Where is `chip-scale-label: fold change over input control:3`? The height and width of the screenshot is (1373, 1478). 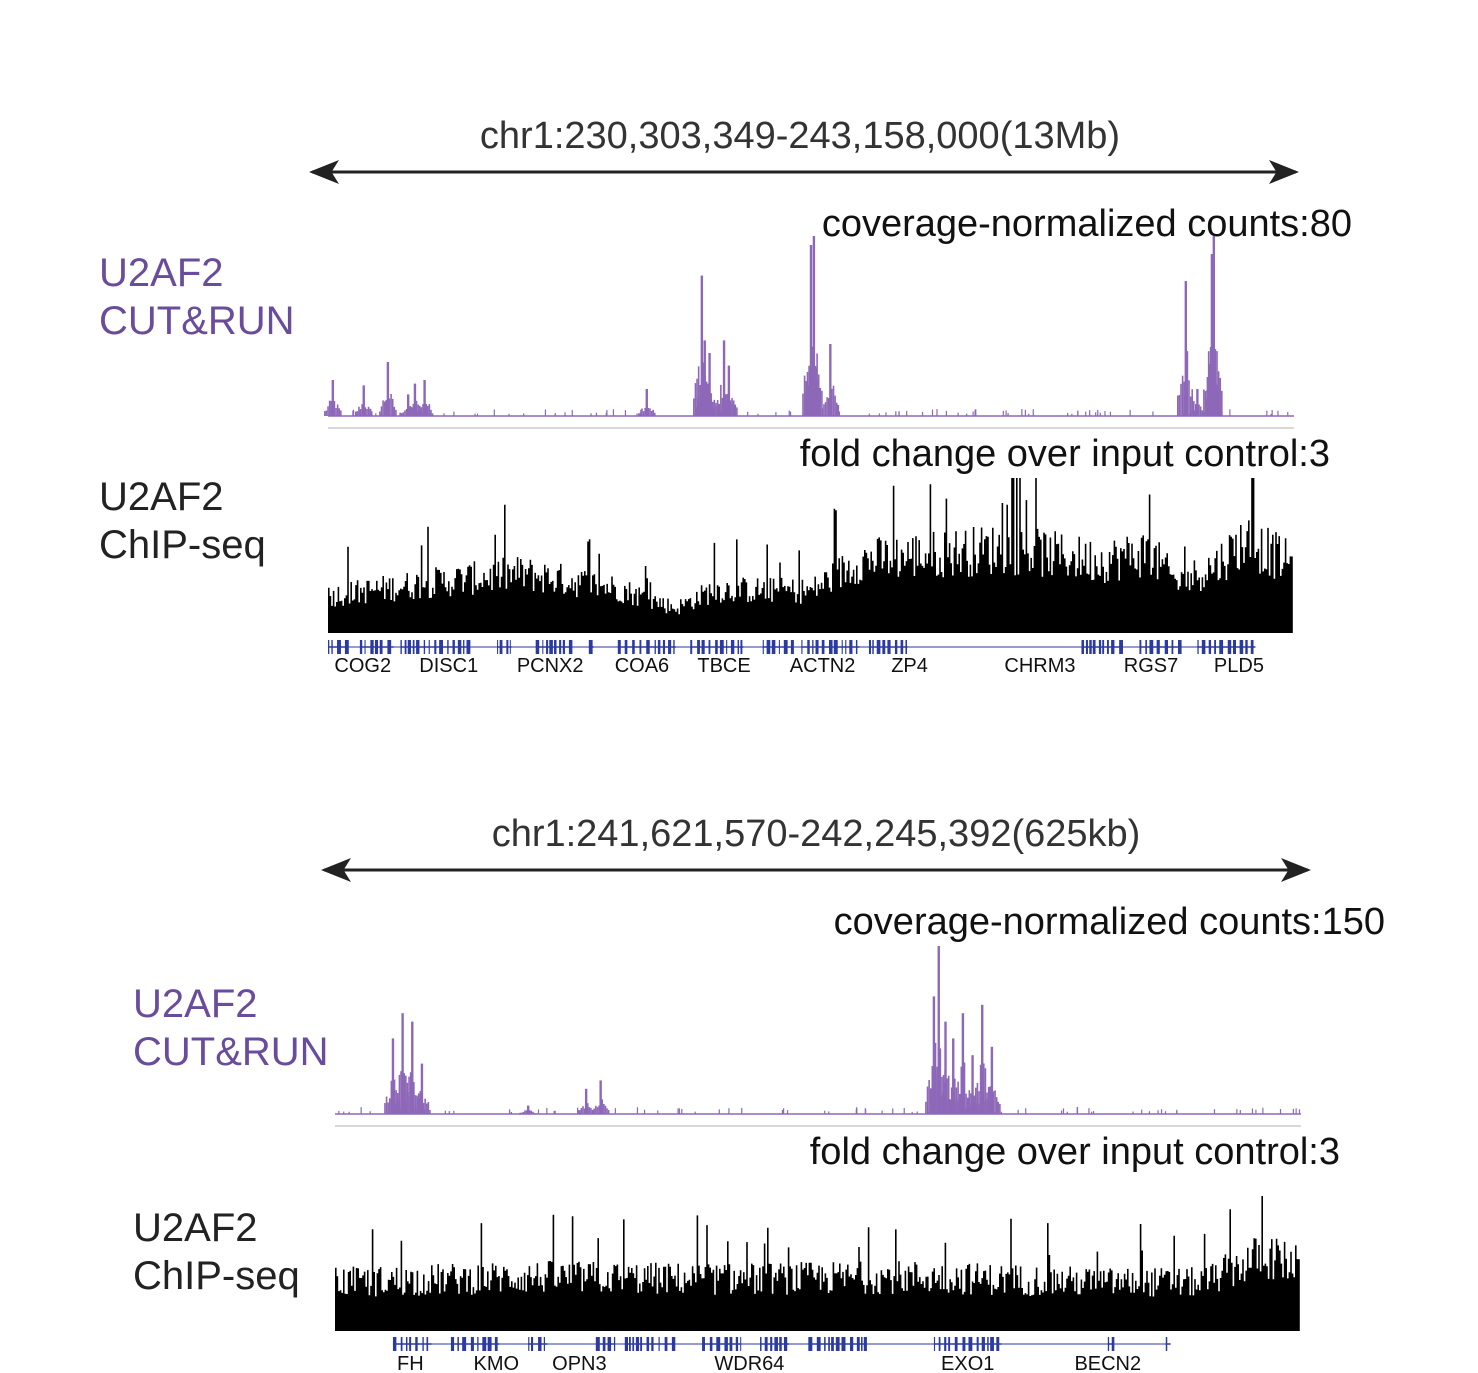 chip-scale-label: fold change over input control:3 is located at coordinates (1075, 1152).